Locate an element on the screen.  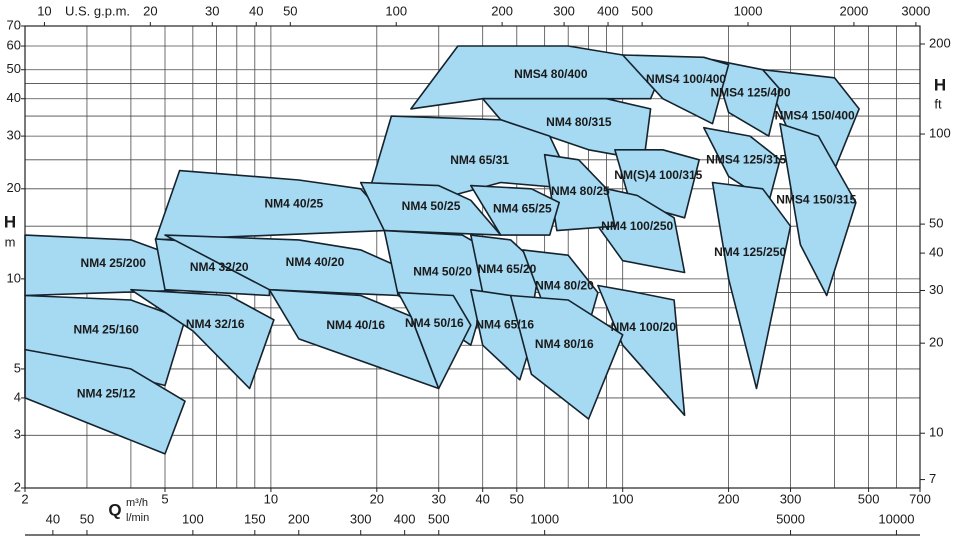
top-tick-label: 200 is located at coordinates (502, 10).